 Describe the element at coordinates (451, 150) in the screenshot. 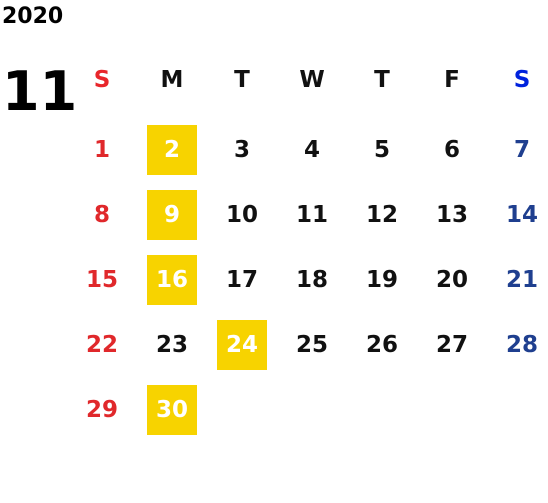

I see `date-cell: 6` at that location.